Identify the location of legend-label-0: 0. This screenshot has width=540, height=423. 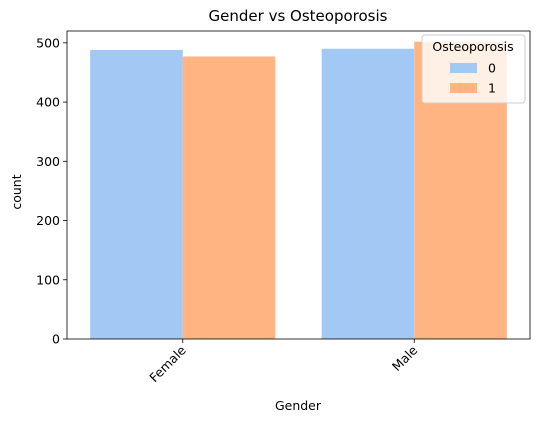
(492, 68).